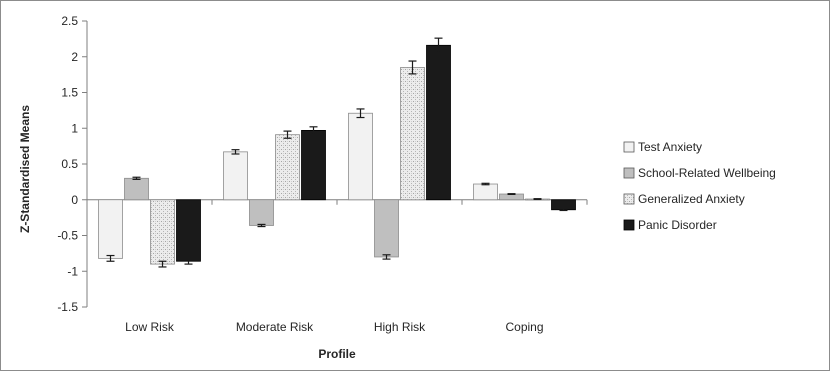 Image resolution: width=830 pixels, height=372 pixels. I want to click on y-axis-title: Z-Standardised Means, so click(25, 169).